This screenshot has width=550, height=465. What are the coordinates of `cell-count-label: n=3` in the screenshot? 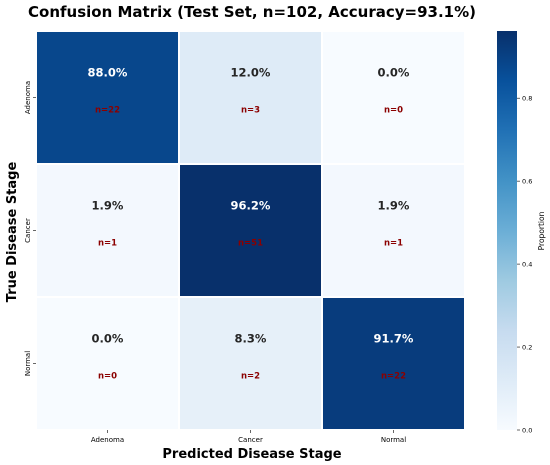 It's located at (250, 111).